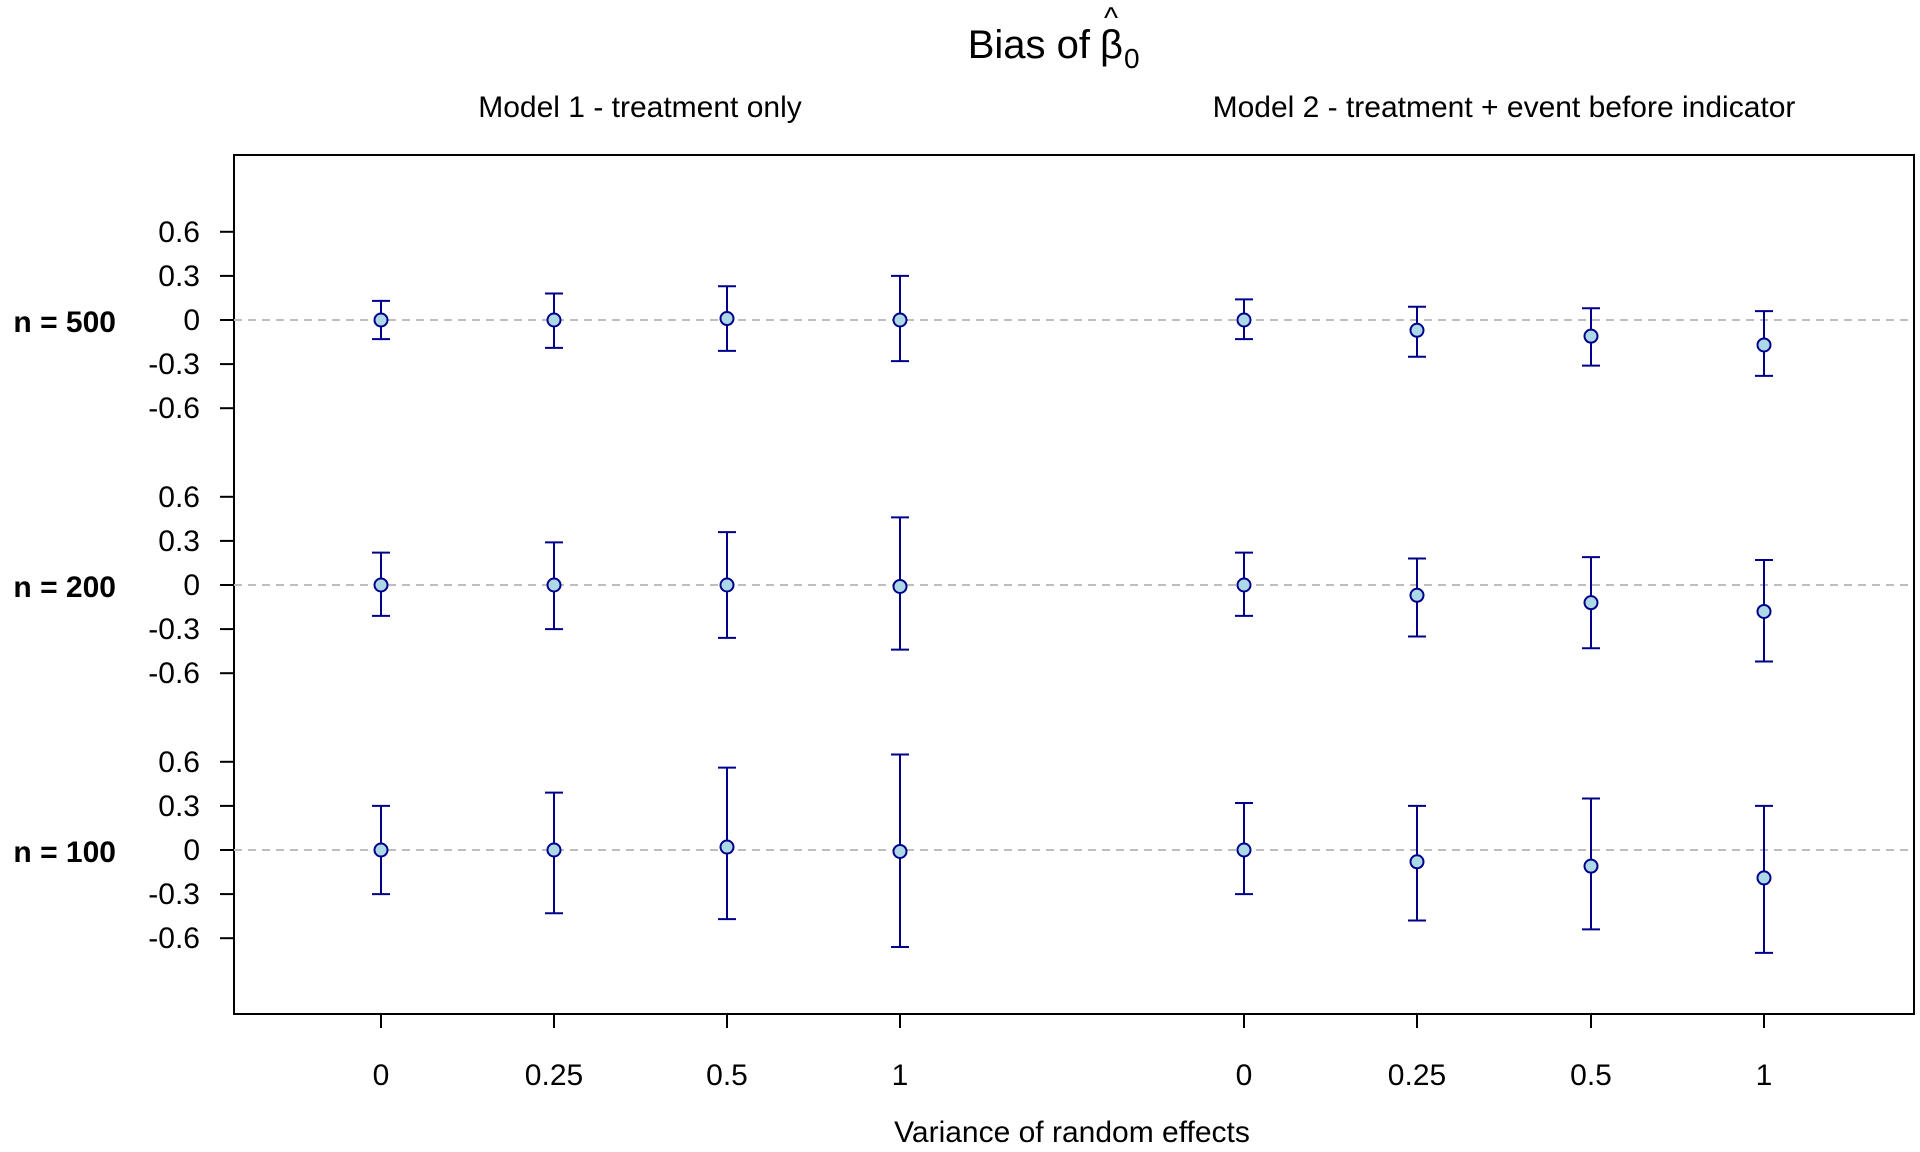  I want to click on x-axis-ticks: 0 0.25 0.5 1 0 0.25 0.5 1, so click(1073, 1053).